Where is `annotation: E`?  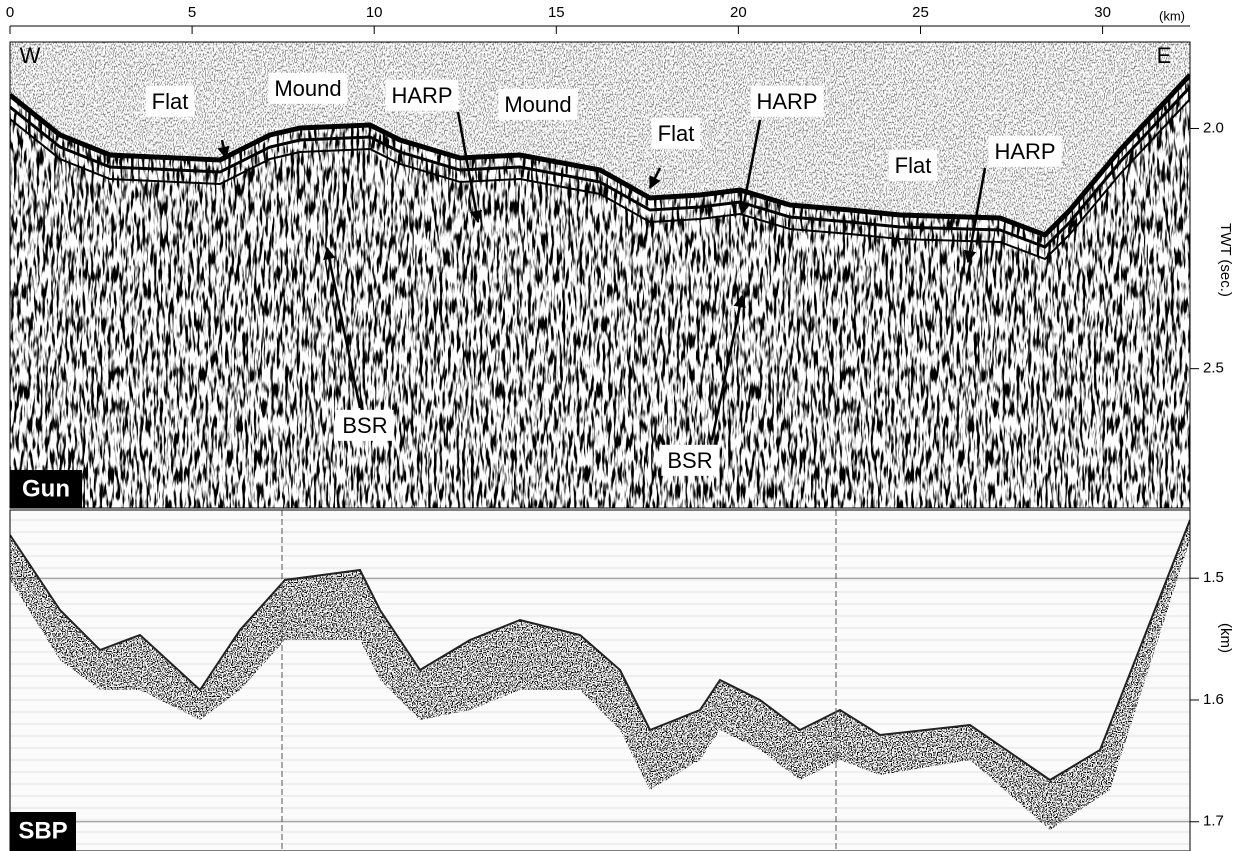 annotation: E is located at coordinates (1164, 55).